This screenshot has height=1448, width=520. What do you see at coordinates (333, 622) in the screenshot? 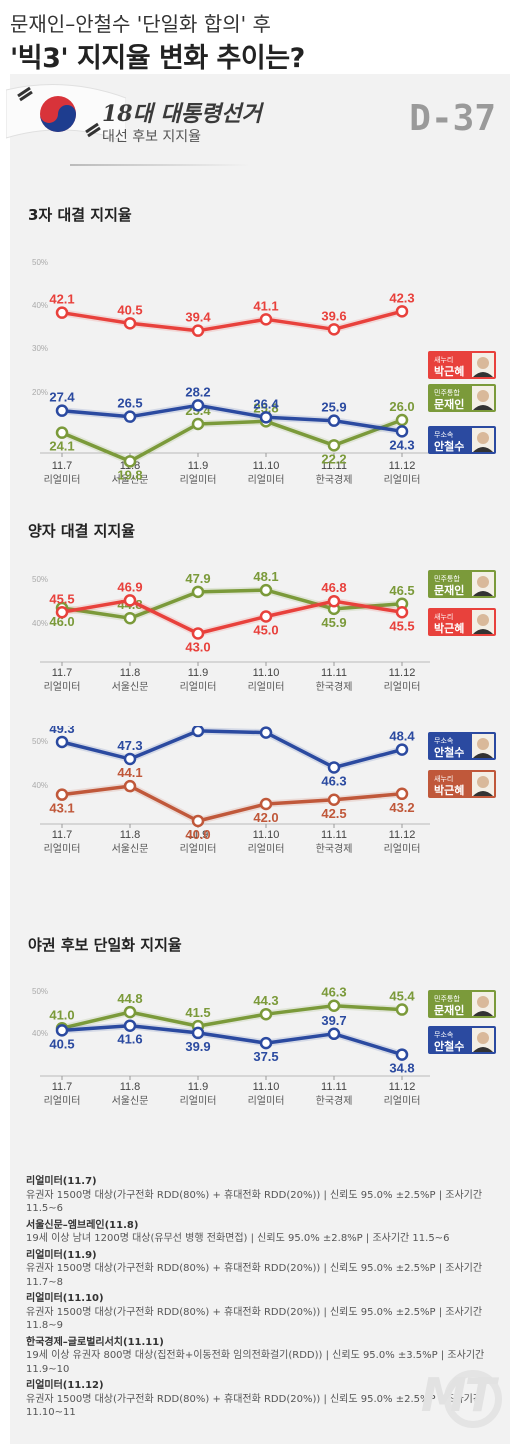
I see `data-label: 45.9` at bounding box center [333, 622].